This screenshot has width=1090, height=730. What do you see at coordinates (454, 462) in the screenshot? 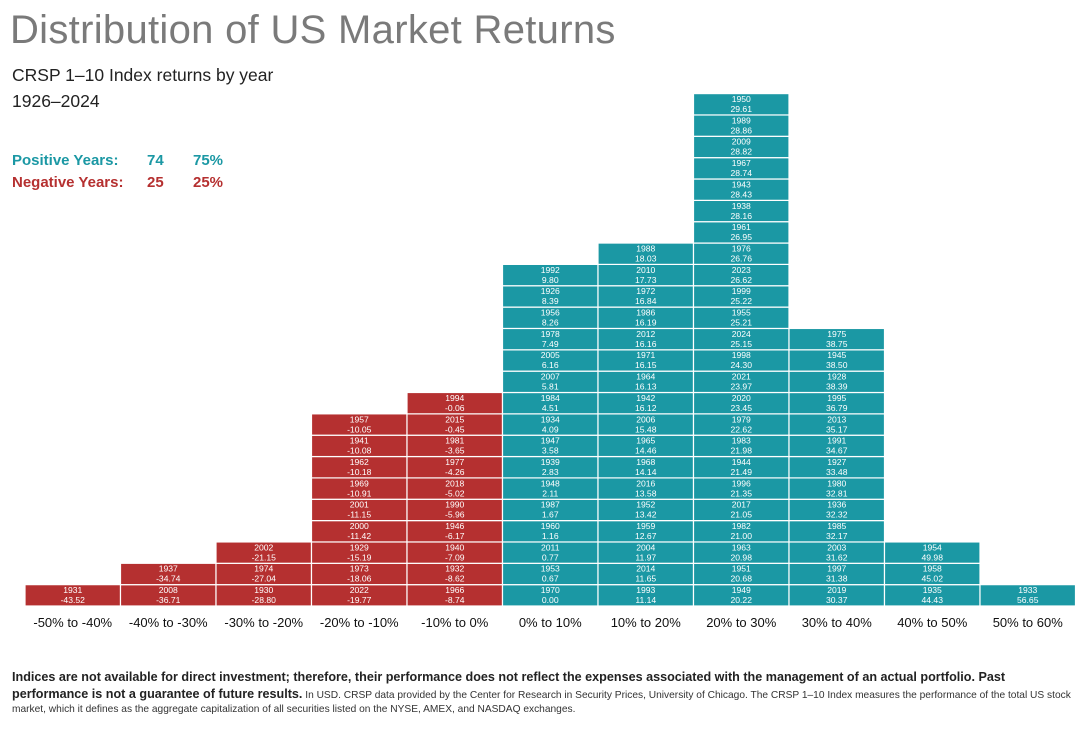
I see `cell-year: 1977` at bounding box center [454, 462].